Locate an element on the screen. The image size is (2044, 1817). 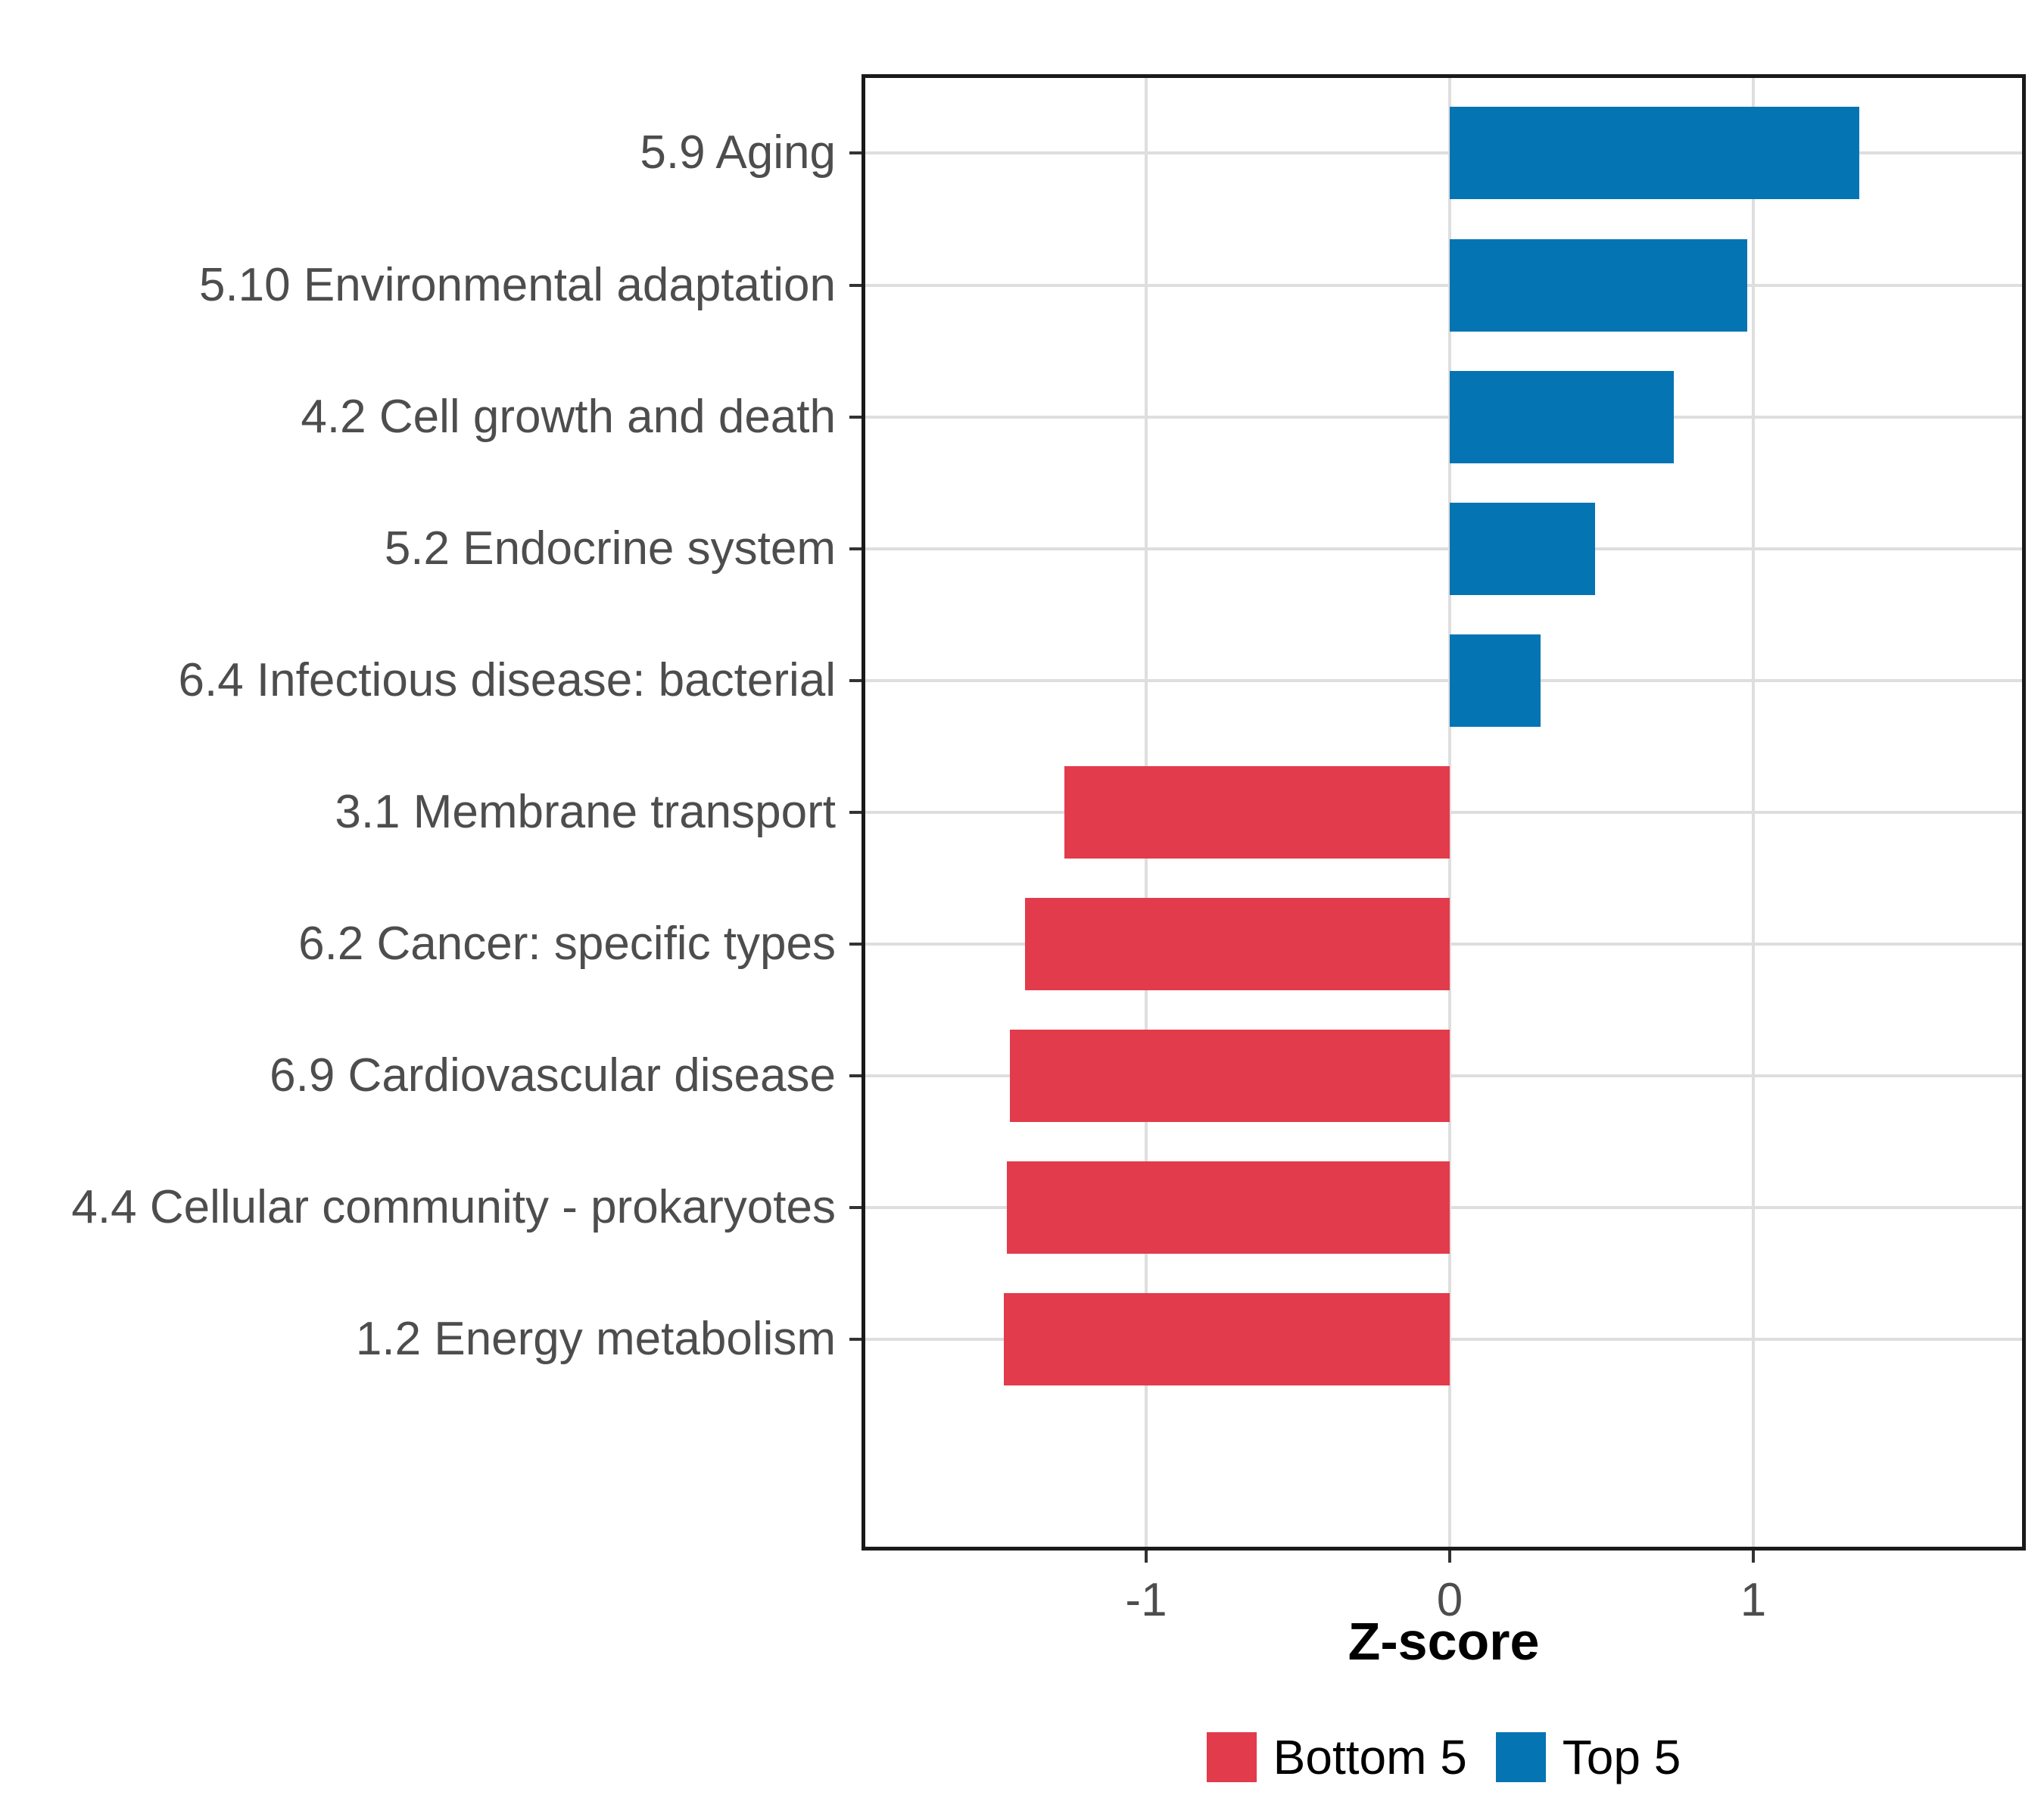
y-axis-category-label: 6.2 Cancer: specific types is located at coordinates (567, 944).